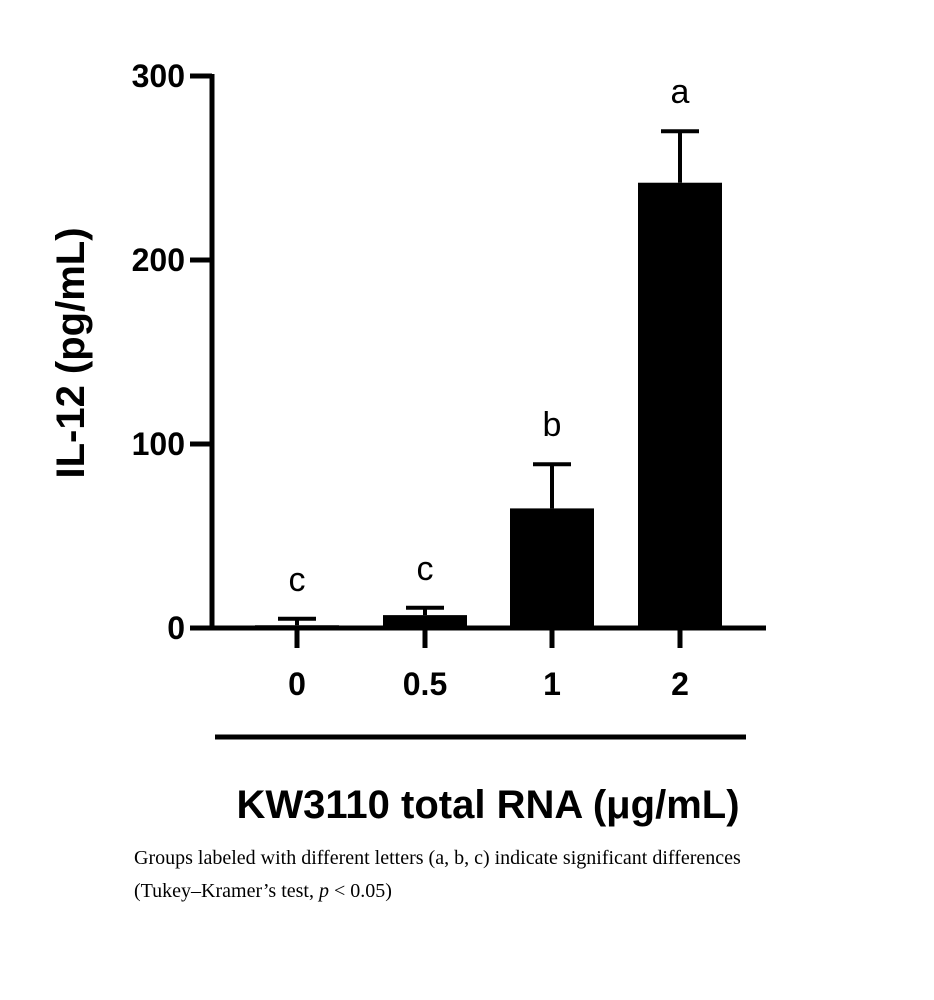  I want to click on x-tick-label: 1, so click(552, 684).